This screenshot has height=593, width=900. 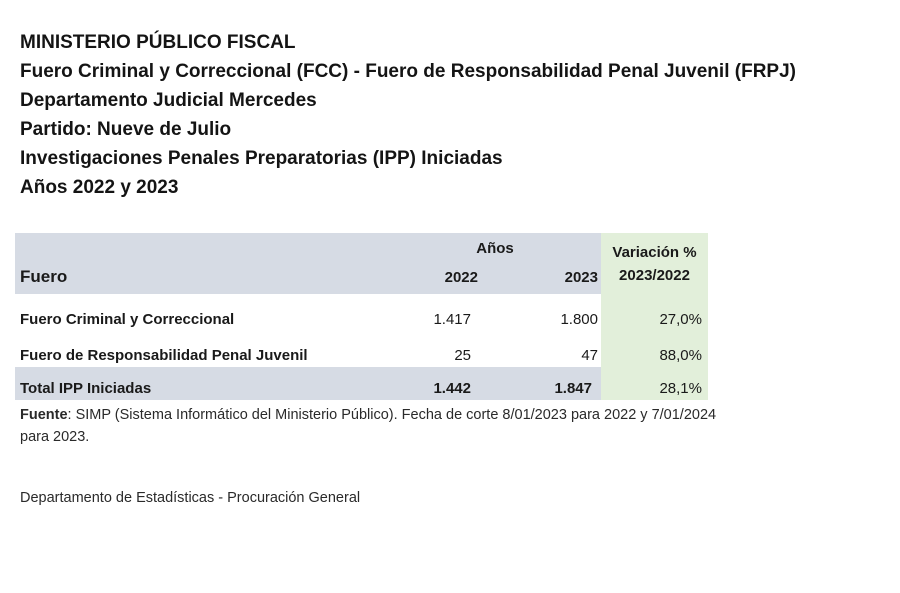 What do you see at coordinates (461, 277) in the screenshot?
I see `header-2022-cell: 2022` at bounding box center [461, 277].